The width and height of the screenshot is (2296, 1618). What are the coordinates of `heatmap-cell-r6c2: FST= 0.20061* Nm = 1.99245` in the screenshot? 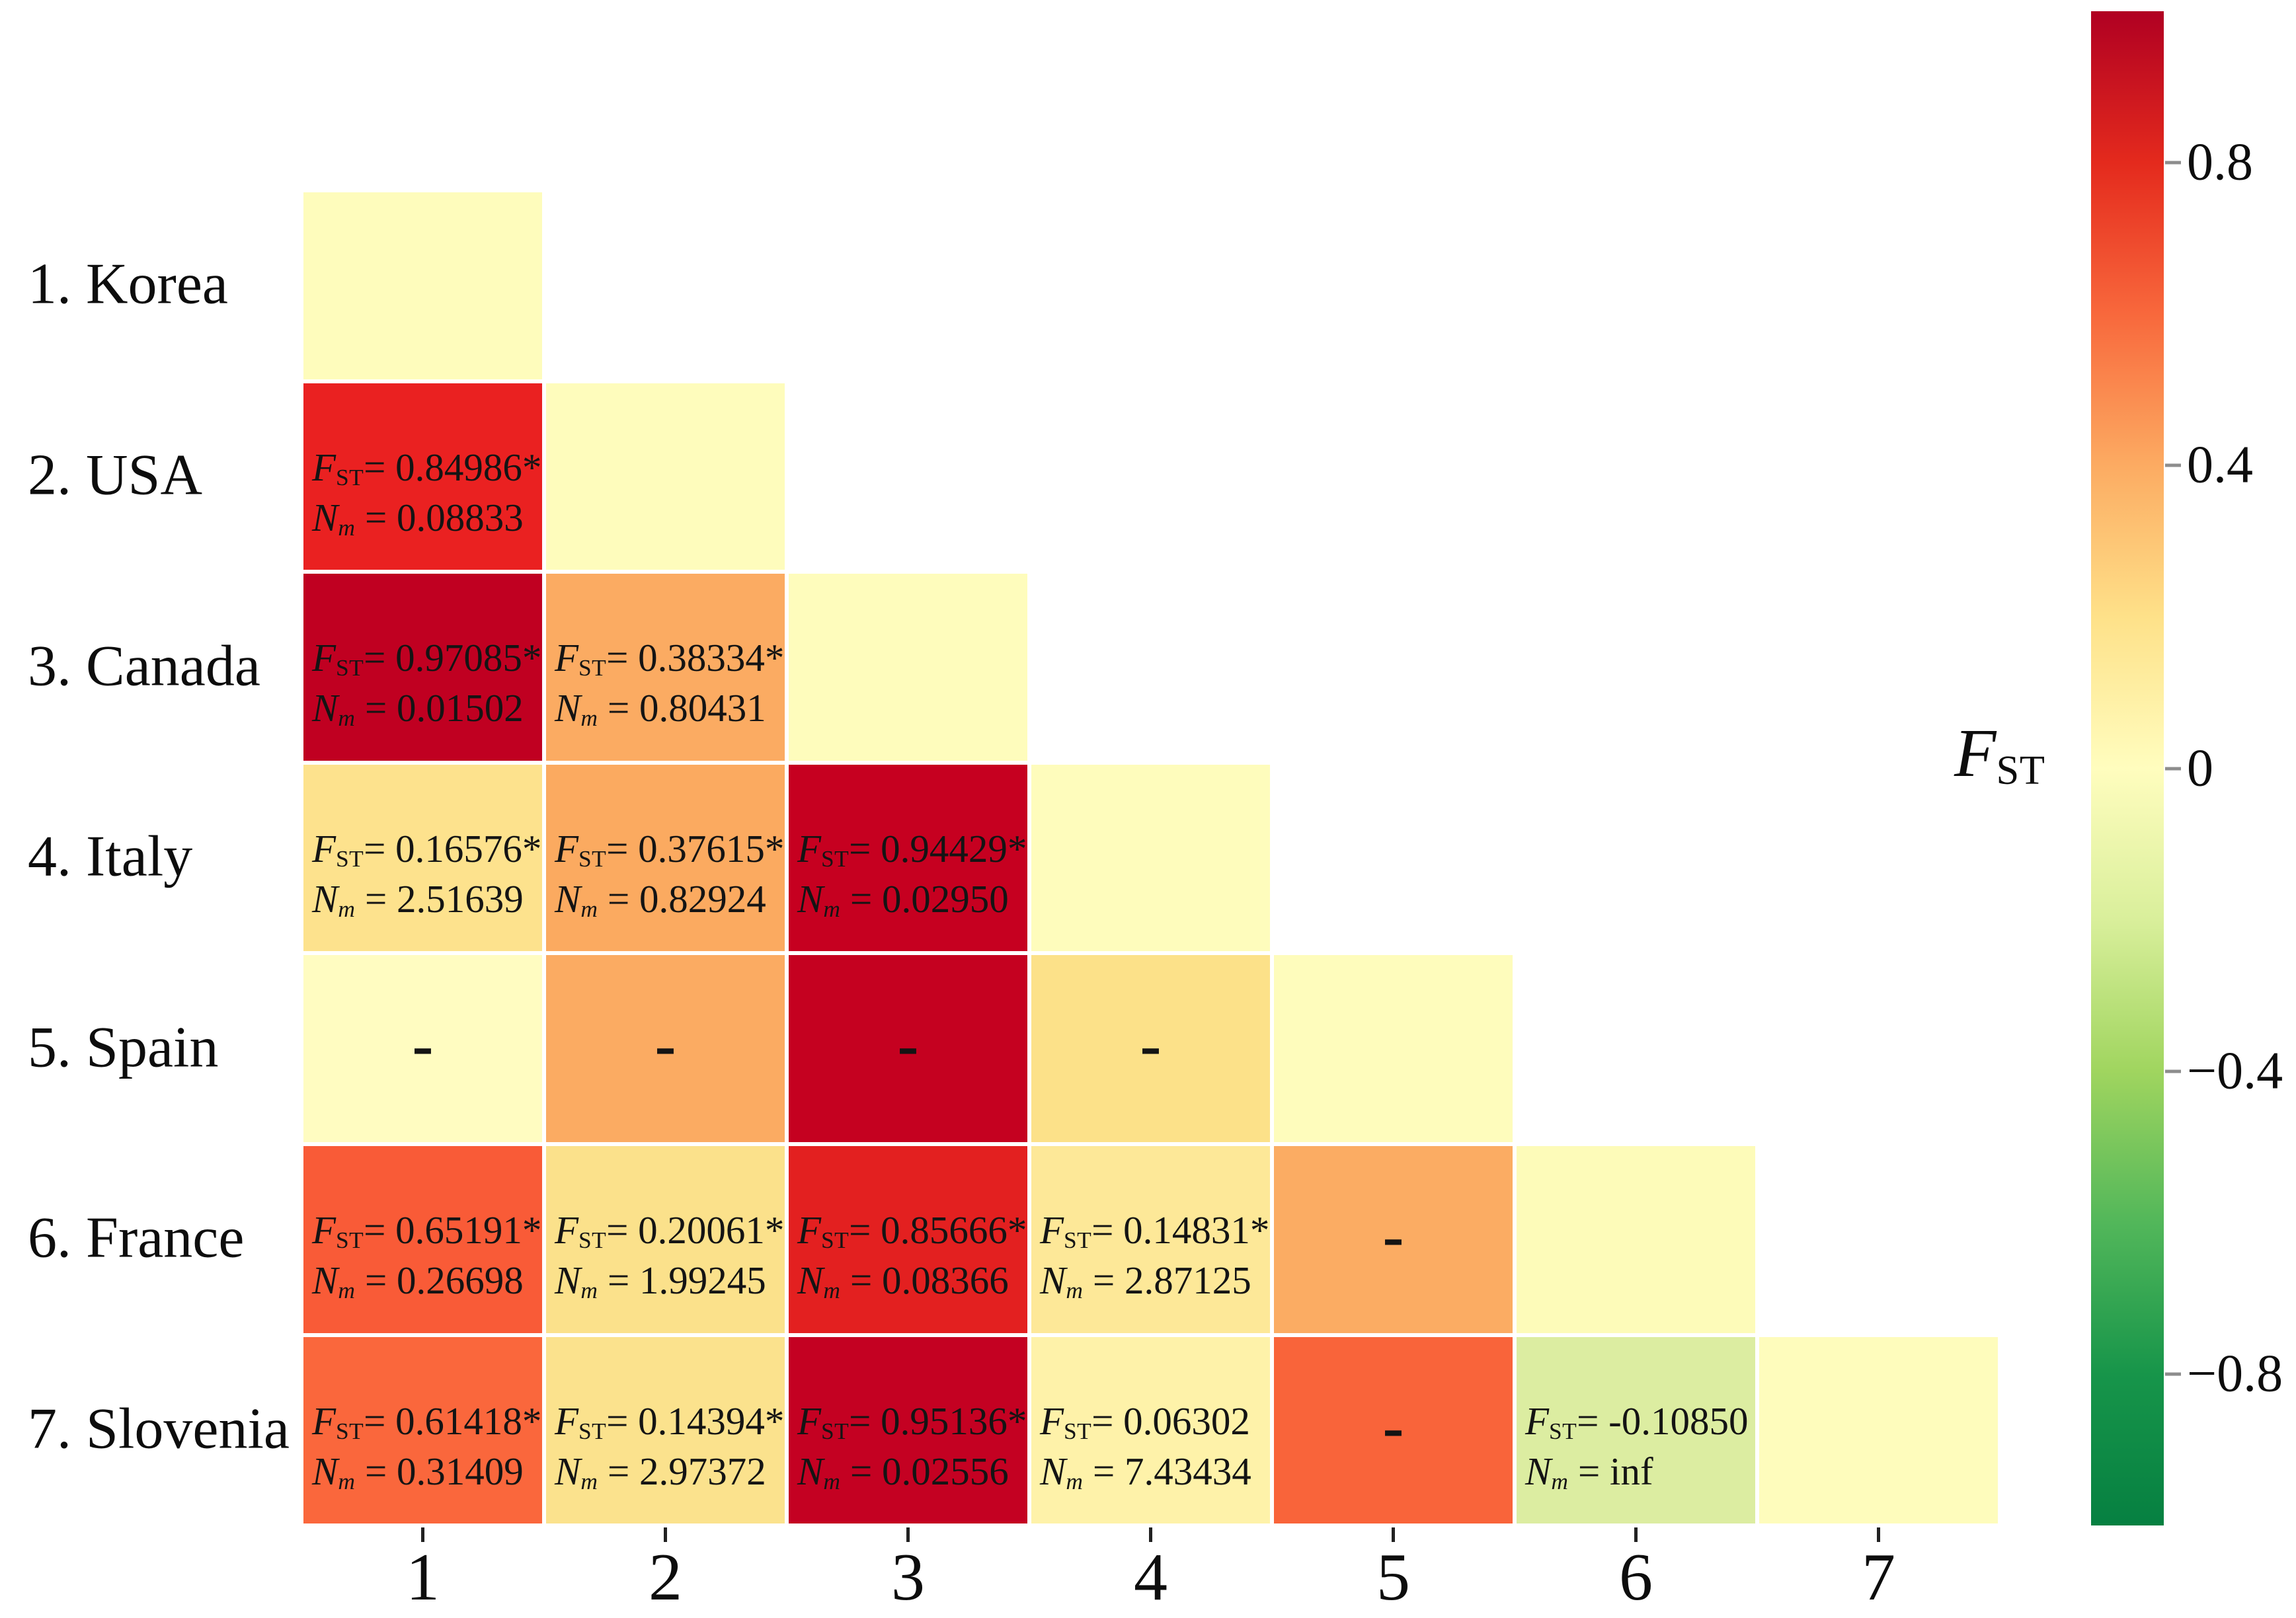 It's located at (666, 1239).